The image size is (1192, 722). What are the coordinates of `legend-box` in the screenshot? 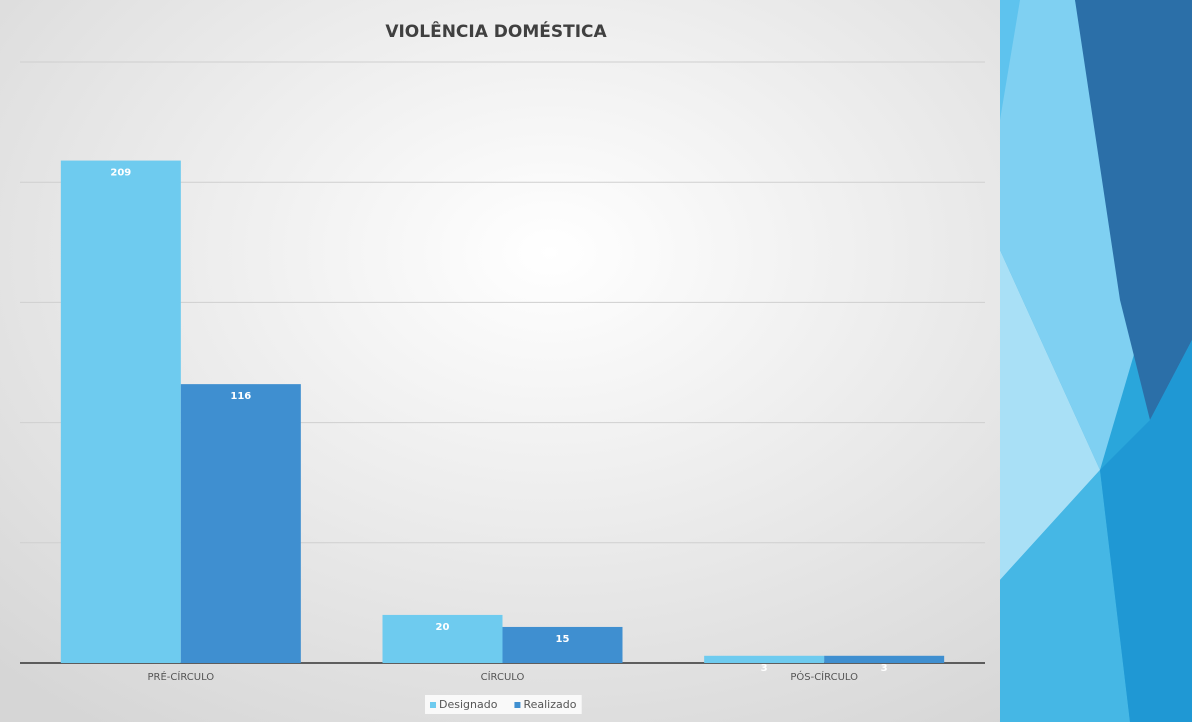 It's located at (503, 704).